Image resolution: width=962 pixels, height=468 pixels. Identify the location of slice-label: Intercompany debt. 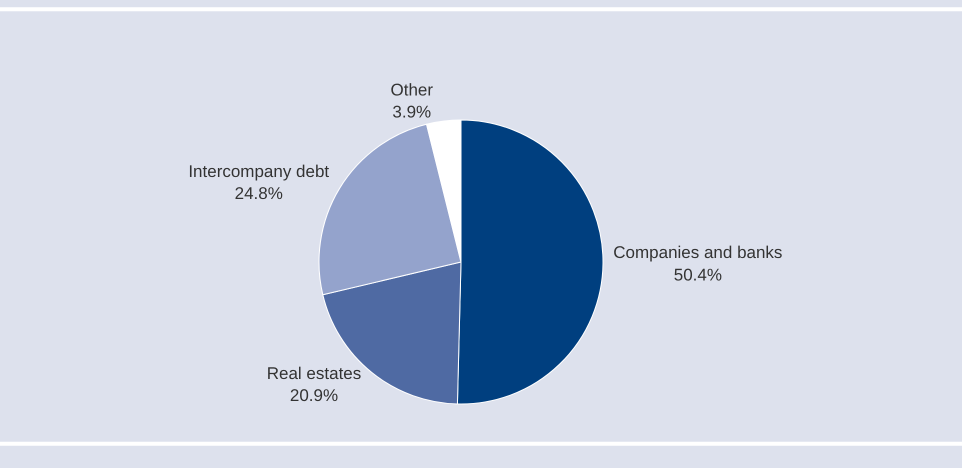
(259, 172).